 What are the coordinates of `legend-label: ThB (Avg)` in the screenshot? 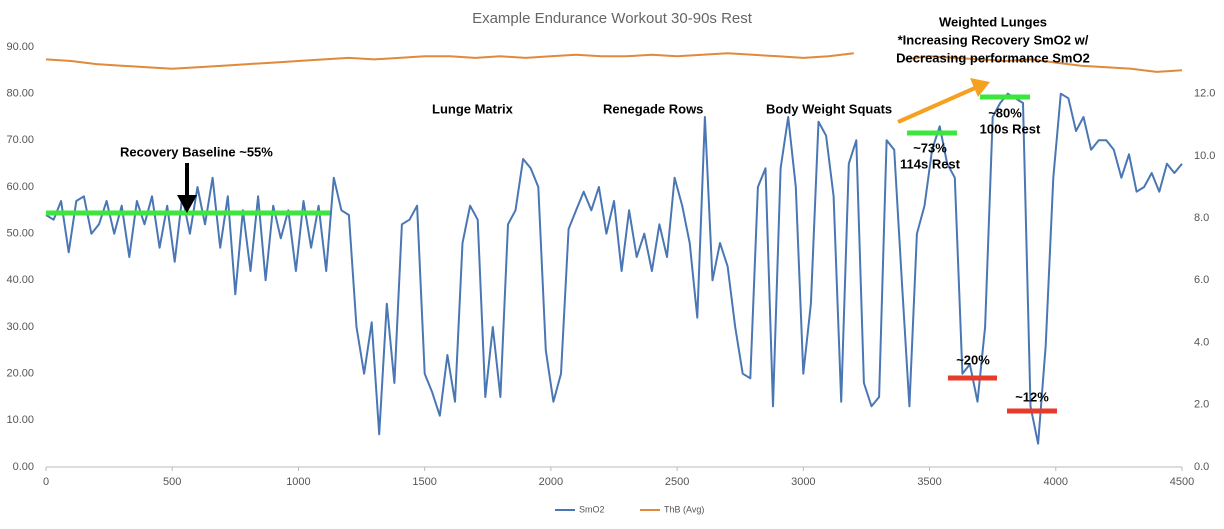 It's located at (684, 509).